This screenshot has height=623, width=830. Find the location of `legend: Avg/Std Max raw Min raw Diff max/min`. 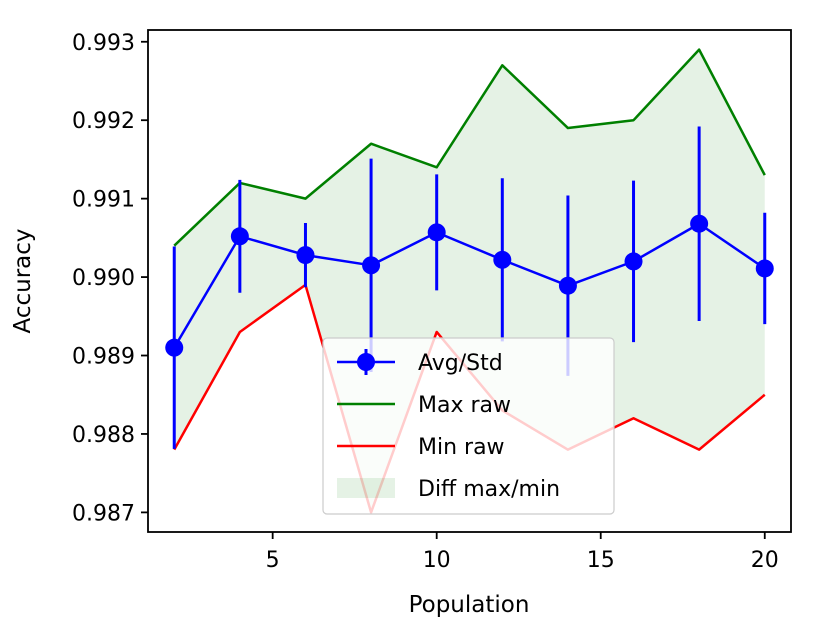

legend: Avg/Std Max raw Min raw Diff max/min is located at coordinates (468, 426).